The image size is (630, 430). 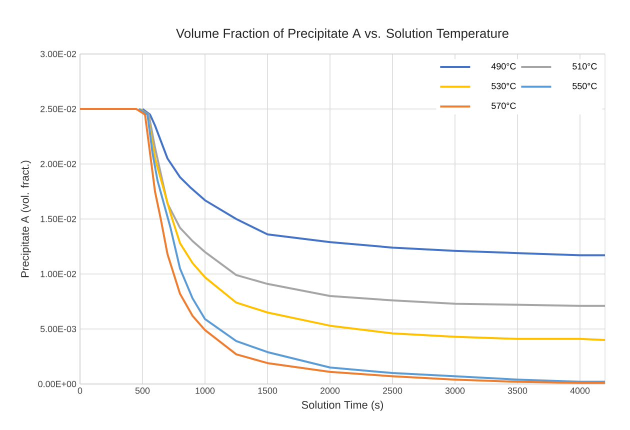 I want to click on y-tick-label: 1.00E-02, so click(x=58, y=274).